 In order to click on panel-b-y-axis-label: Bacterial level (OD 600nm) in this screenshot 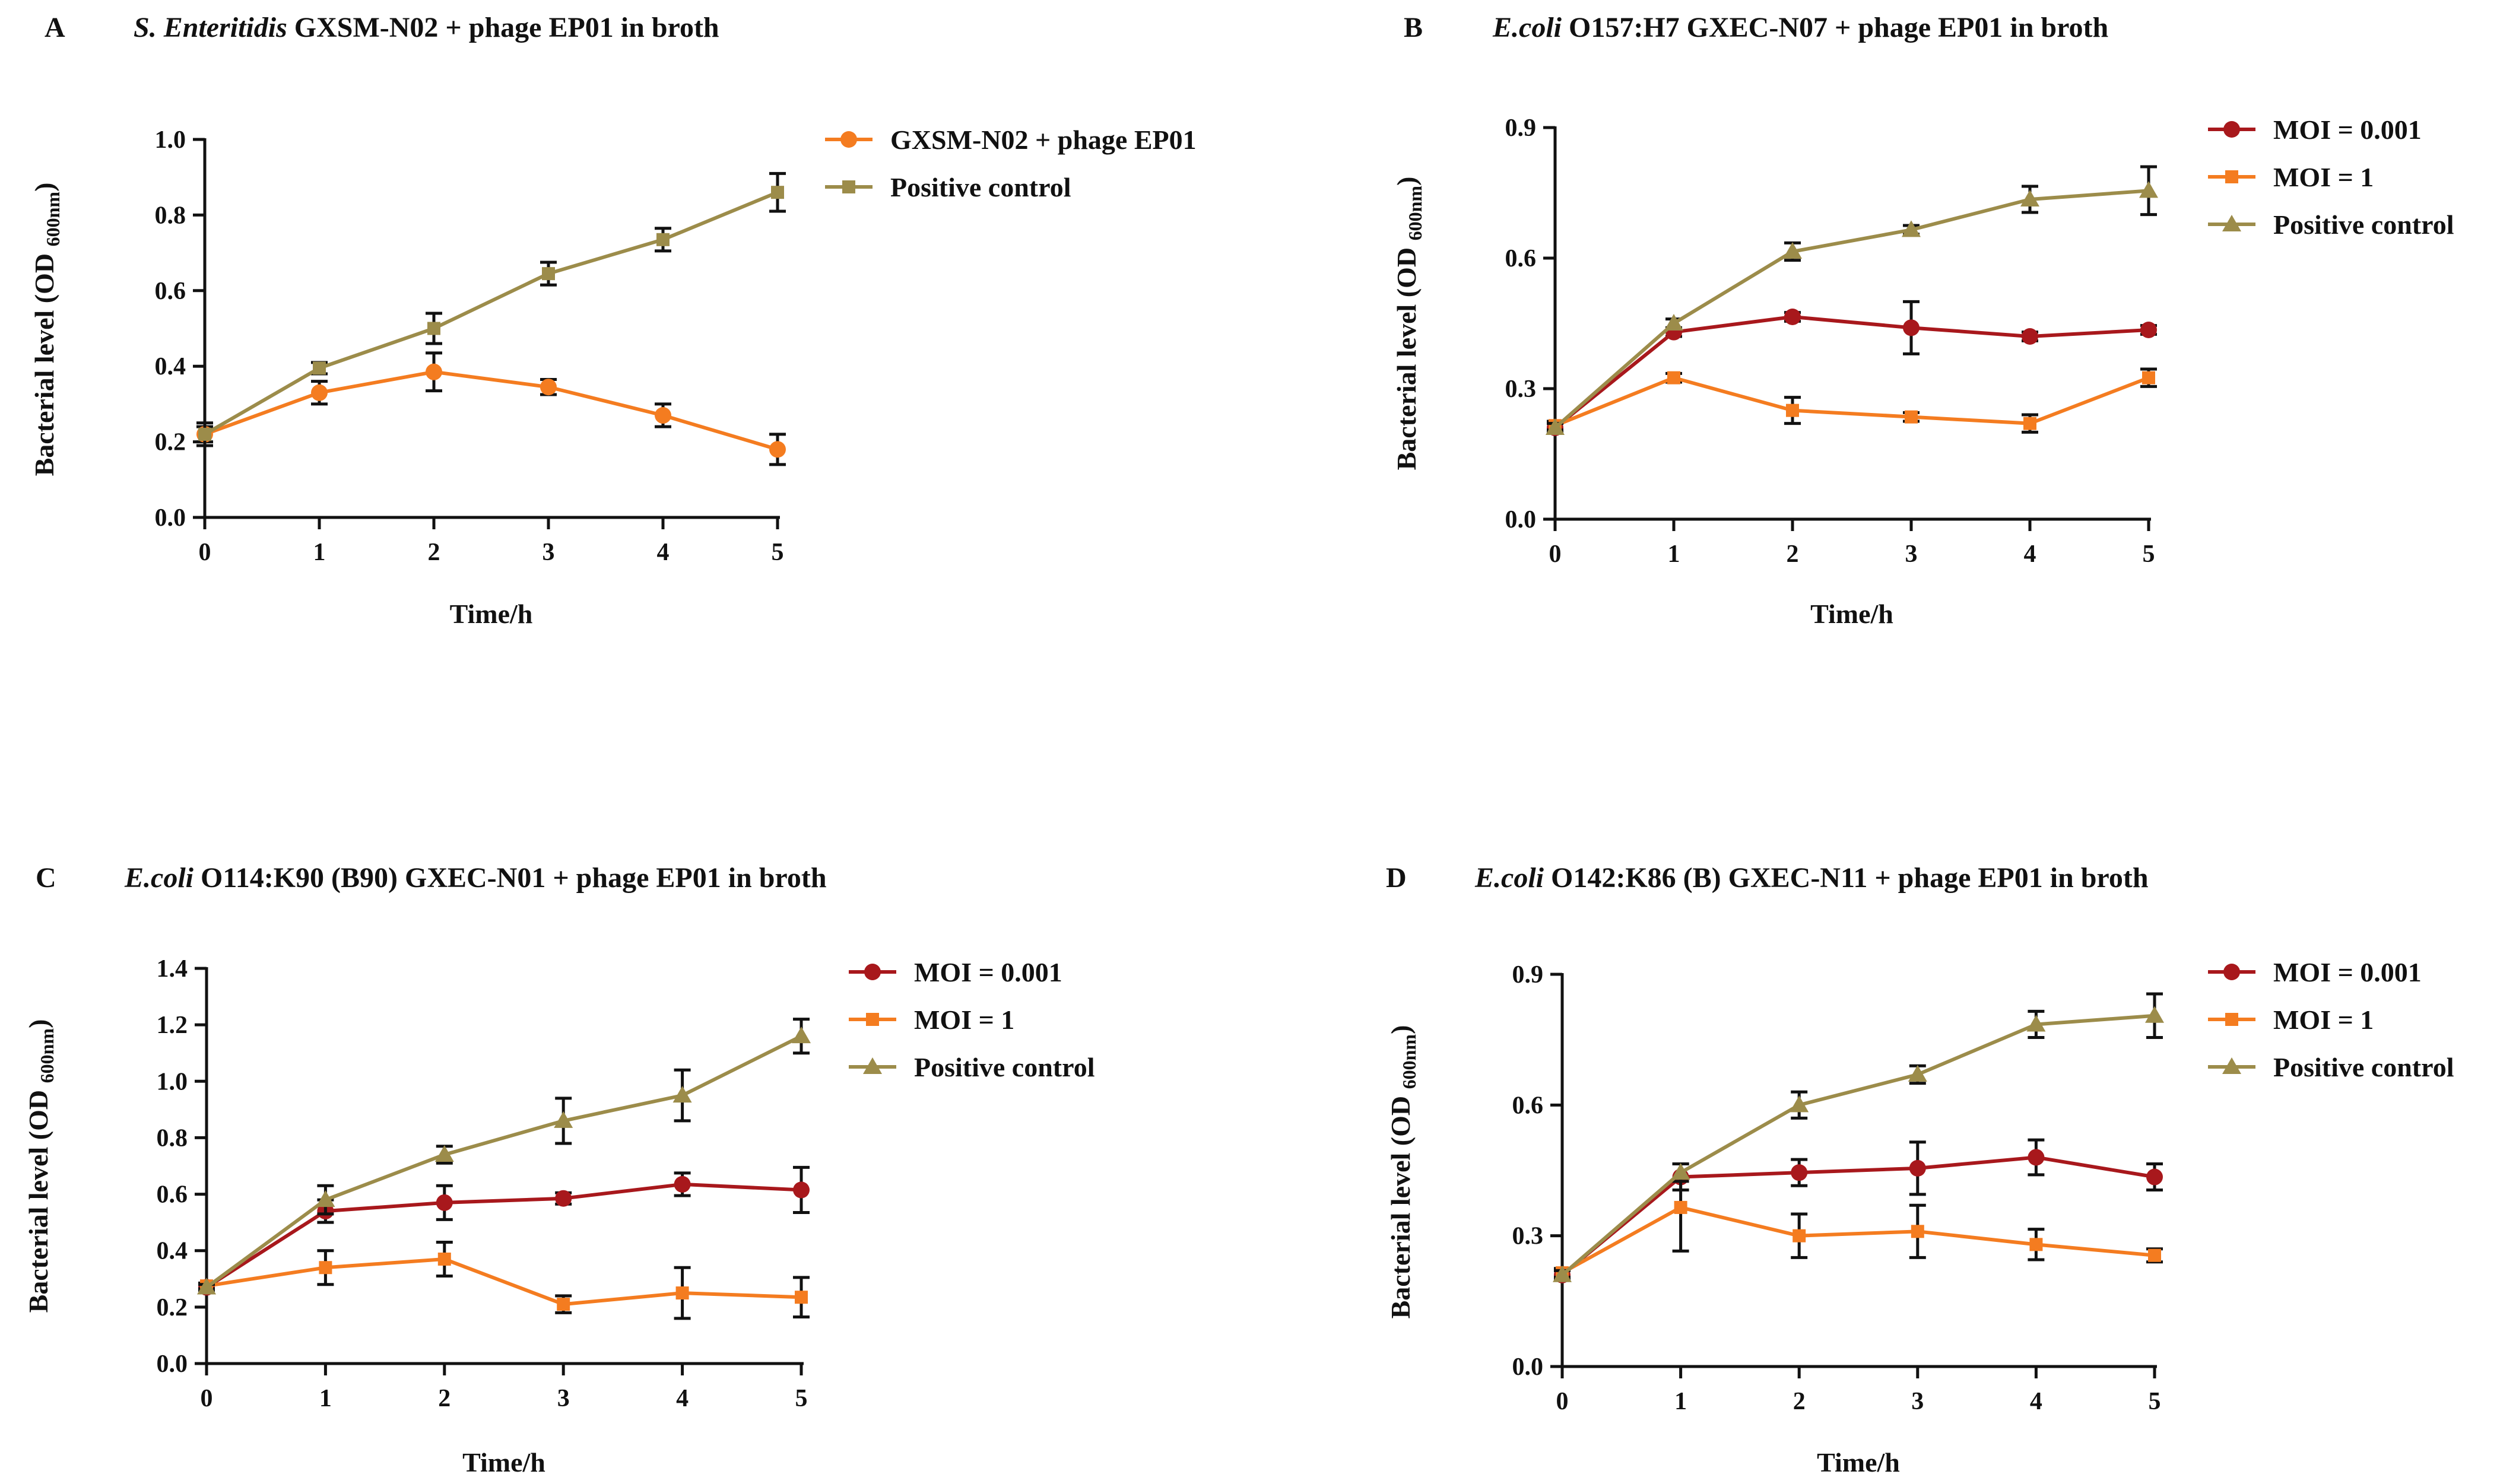, I will do `click(1408, 324)`.